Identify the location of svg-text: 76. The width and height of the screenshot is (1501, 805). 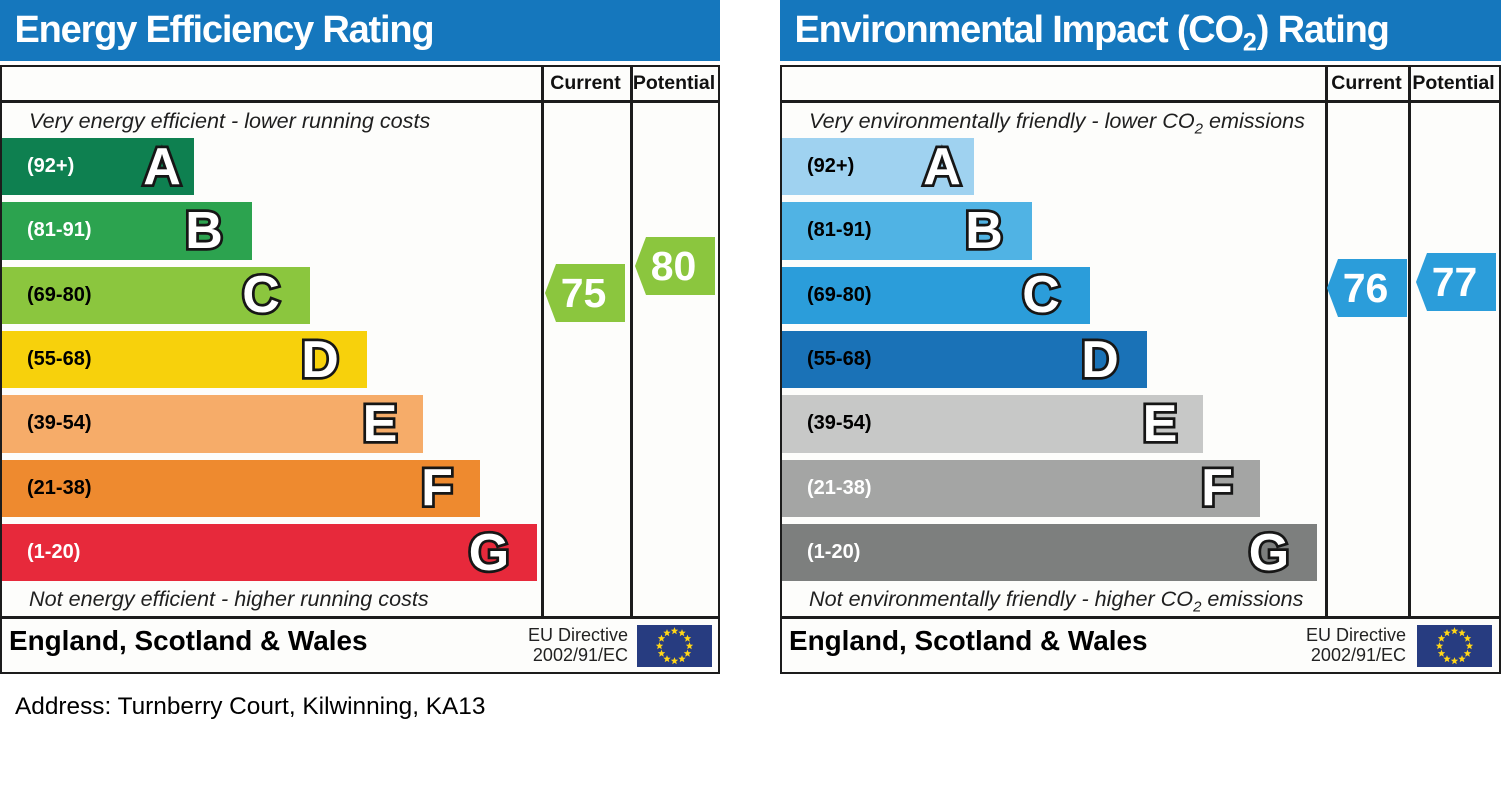
(1366, 288).